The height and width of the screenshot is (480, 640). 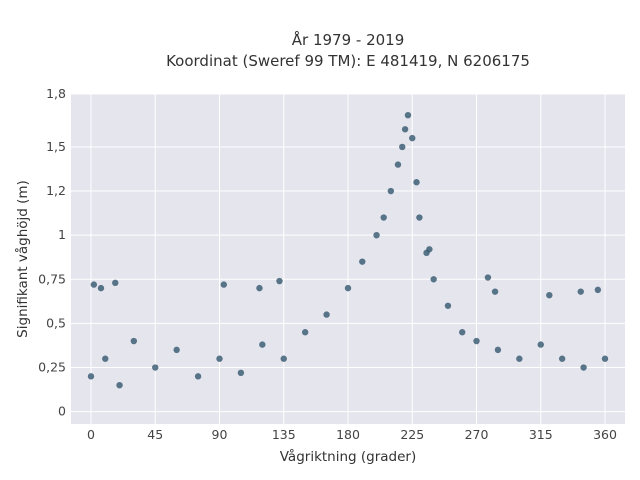 What do you see at coordinates (52, 278) in the screenshot?
I see `y-tick-label: 0,75` at bounding box center [52, 278].